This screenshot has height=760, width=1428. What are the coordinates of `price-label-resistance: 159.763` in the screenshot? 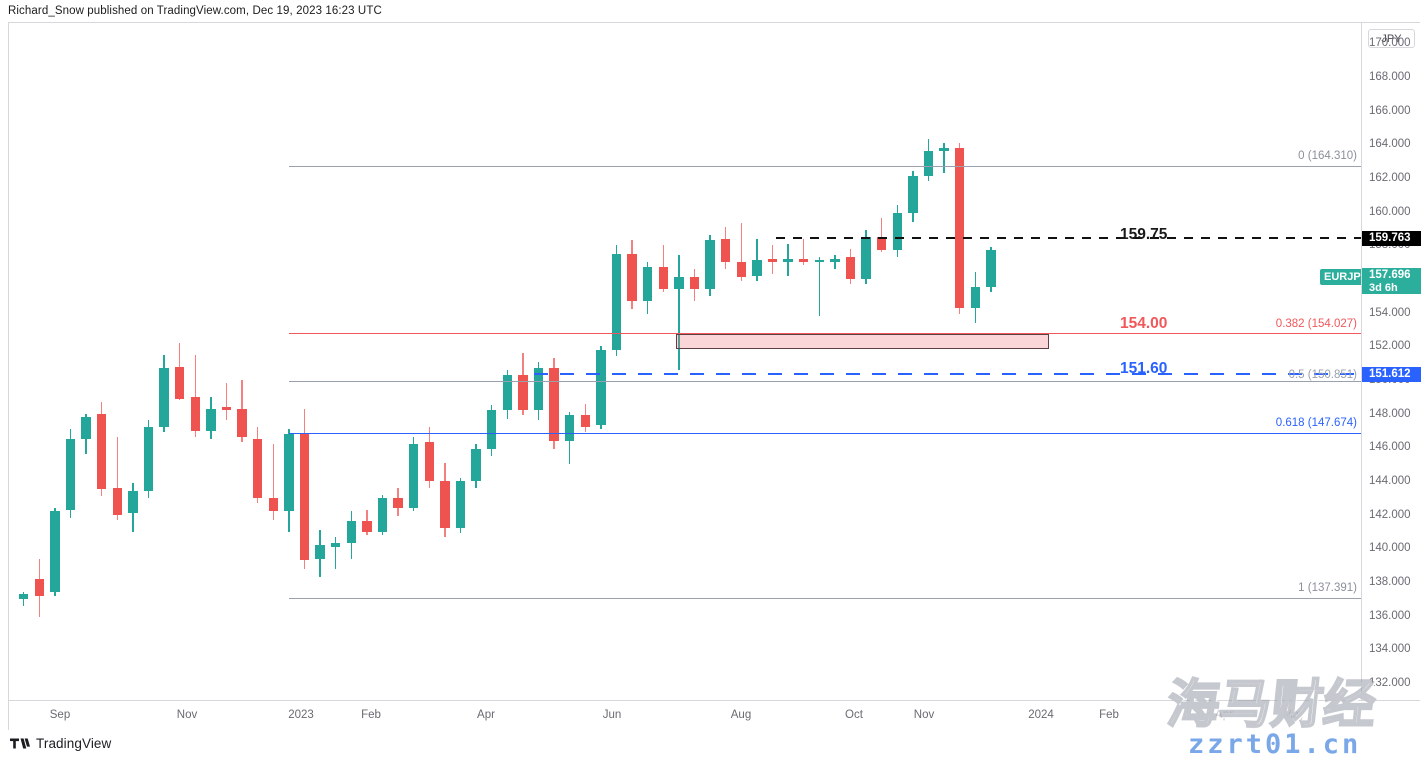 It's located at (1391, 238).